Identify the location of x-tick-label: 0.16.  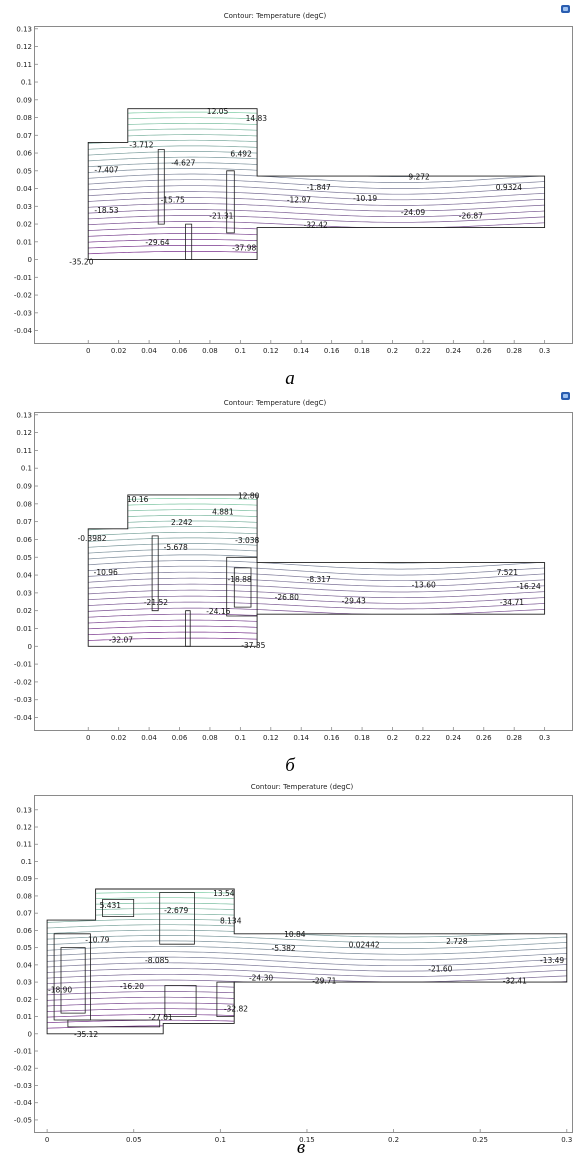
(332, 738).